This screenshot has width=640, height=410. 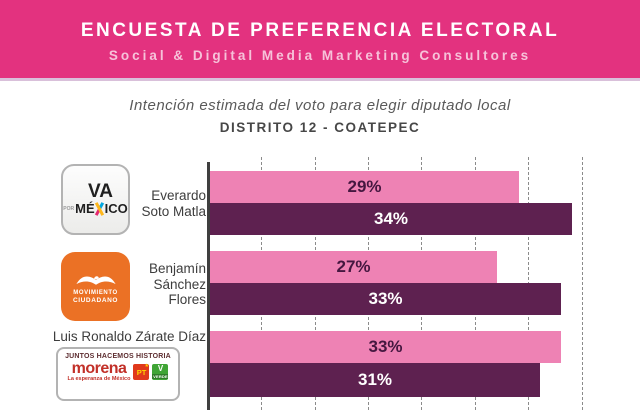 I want to click on verde-text: VERDE, so click(x=160, y=376).